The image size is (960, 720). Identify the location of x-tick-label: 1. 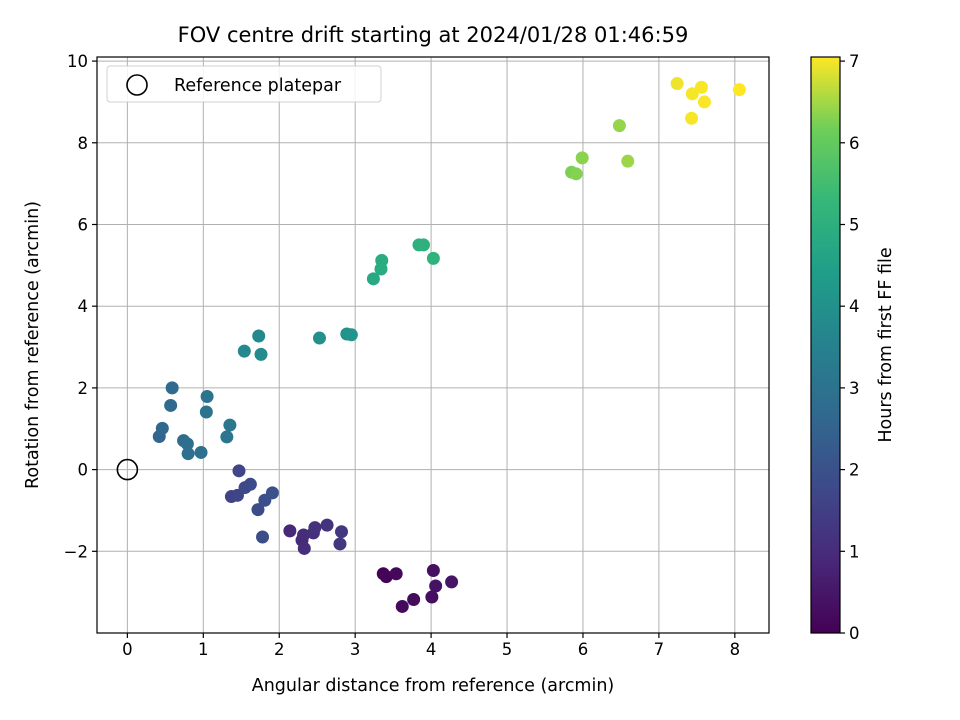
(203, 649).